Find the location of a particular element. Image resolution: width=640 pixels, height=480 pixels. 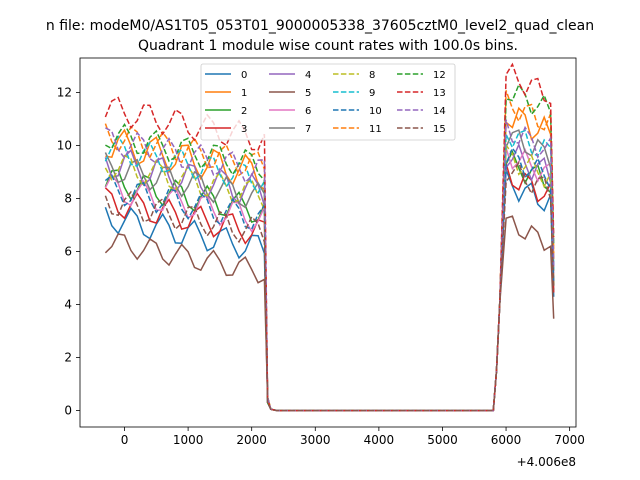

x-tick-label: 1000 is located at coordinates (188, 440).